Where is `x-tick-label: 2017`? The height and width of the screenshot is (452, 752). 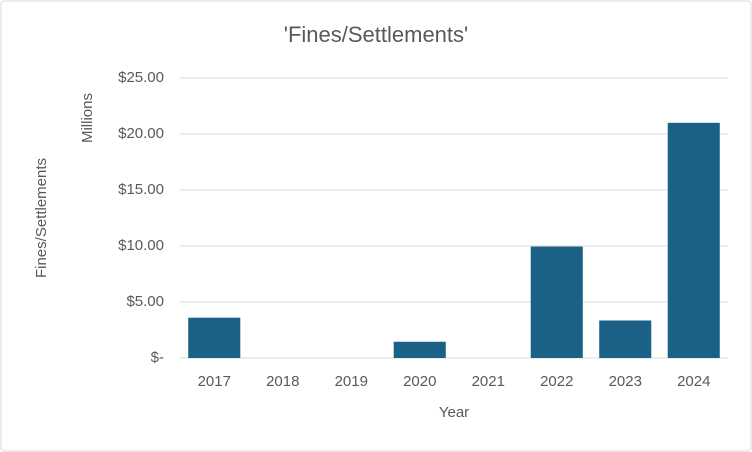 x-tick-label: 2017 is located at coordinates (214, 381).